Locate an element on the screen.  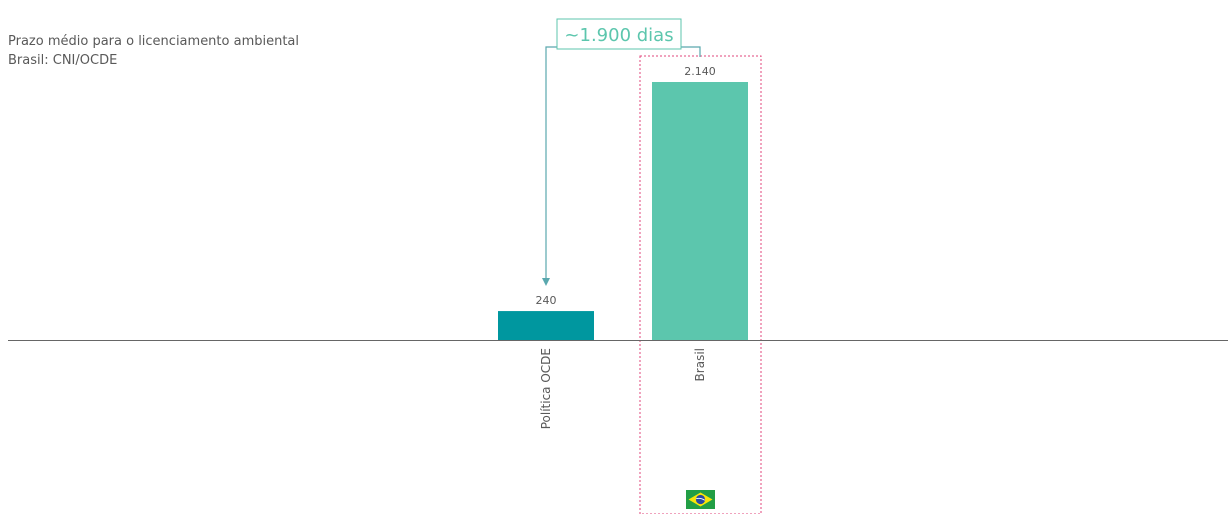
chart-subtitle: Brasil: CNI/OCDE is located at coordinates (62, 60).